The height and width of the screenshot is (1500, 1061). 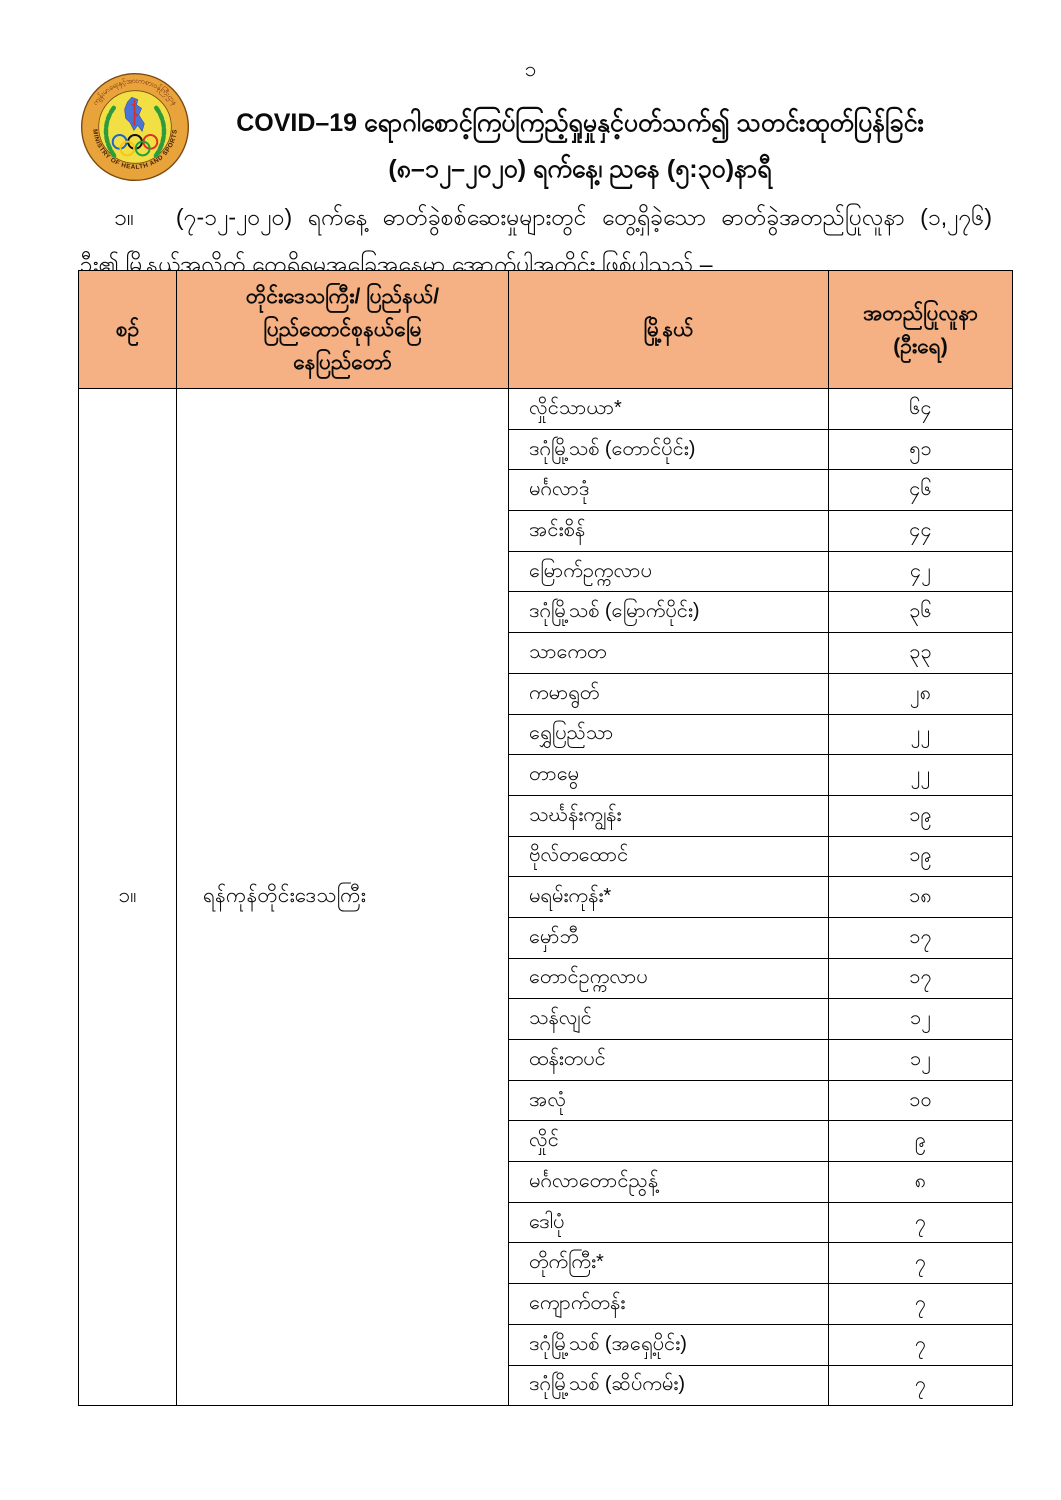 I want to click on col-header-region-line1: တိုင်းဒေသကြီး/ ပြည်နယ်/, so click(x=342, y=296).